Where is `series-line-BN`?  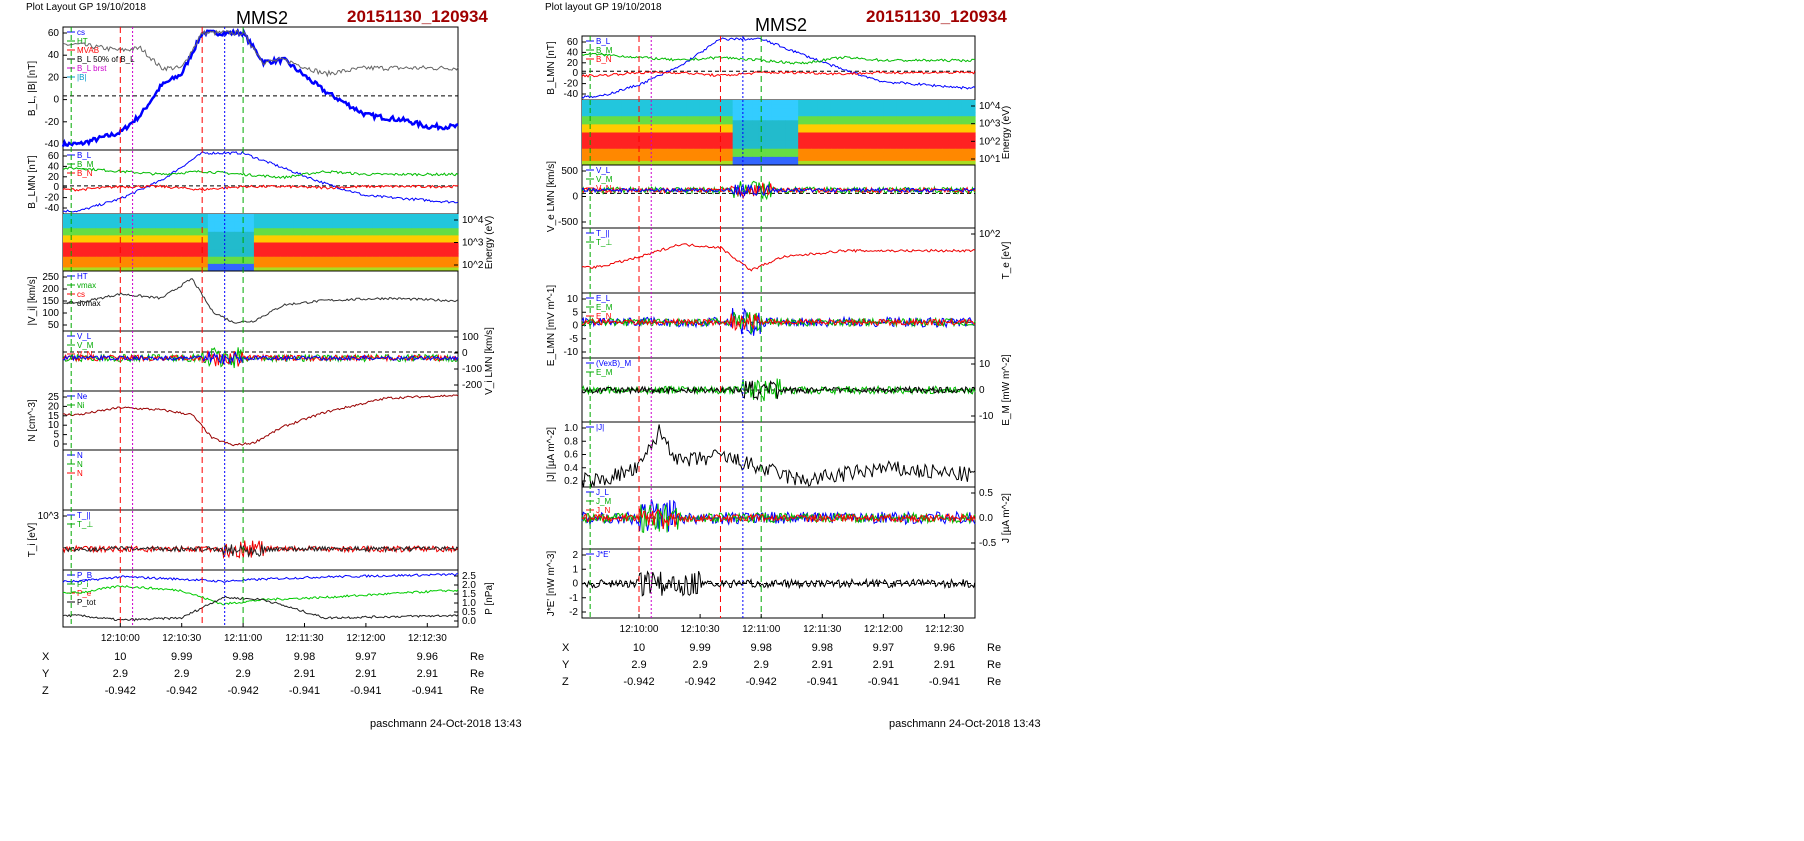
series-line-BN is located at coordinates (260, 188).